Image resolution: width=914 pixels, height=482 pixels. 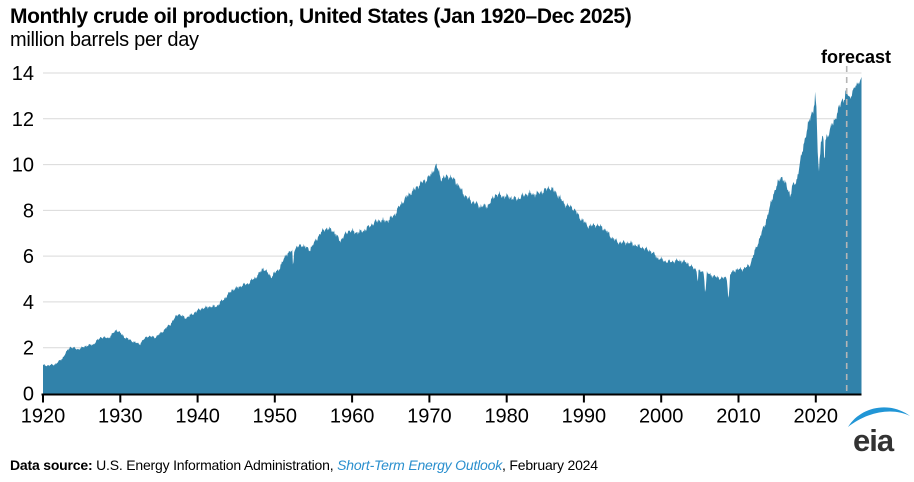 I want to click on x-tick-label-2010: 2010, so click(x=738, y=417).